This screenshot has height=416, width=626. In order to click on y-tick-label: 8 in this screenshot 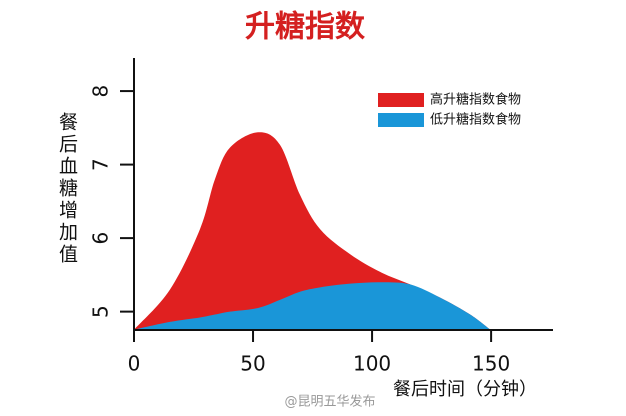, I will do `click(101, 91)`.